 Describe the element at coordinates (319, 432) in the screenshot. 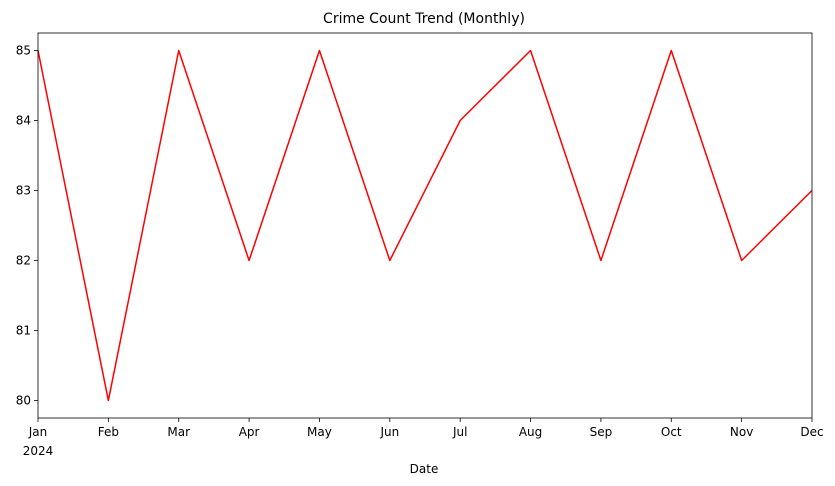

I see `x-tick-label-may: May` at that location.